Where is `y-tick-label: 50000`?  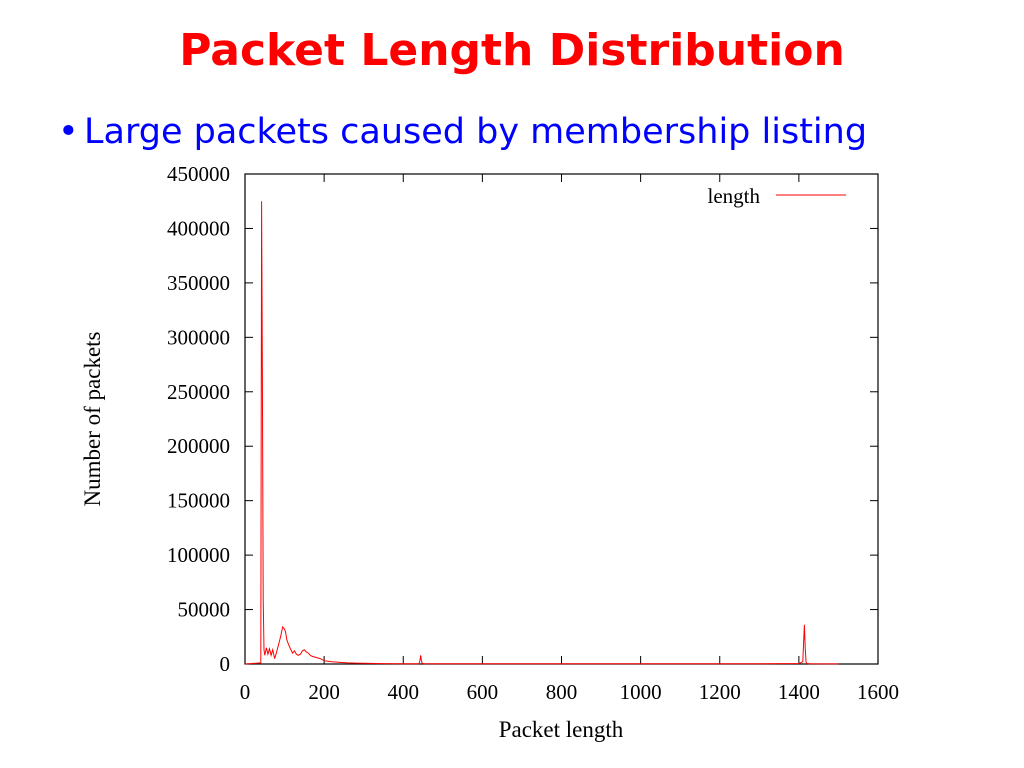 y-tick-label: 50000 is located at coordinates (204, 610).